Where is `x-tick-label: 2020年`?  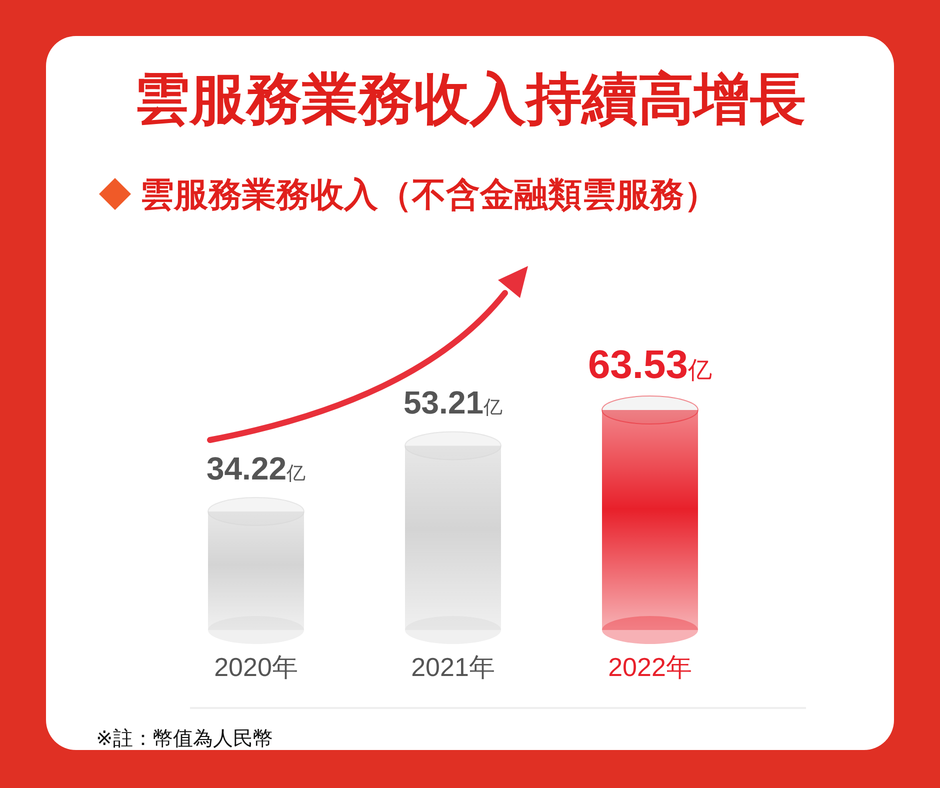
x-tick-label: 2020年 is located at coordinates (256, 667).